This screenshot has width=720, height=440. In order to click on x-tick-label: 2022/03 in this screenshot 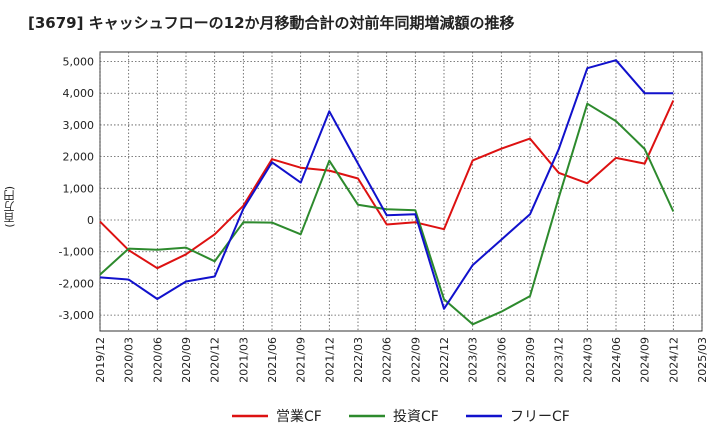, I will do `click(358, 360)`.